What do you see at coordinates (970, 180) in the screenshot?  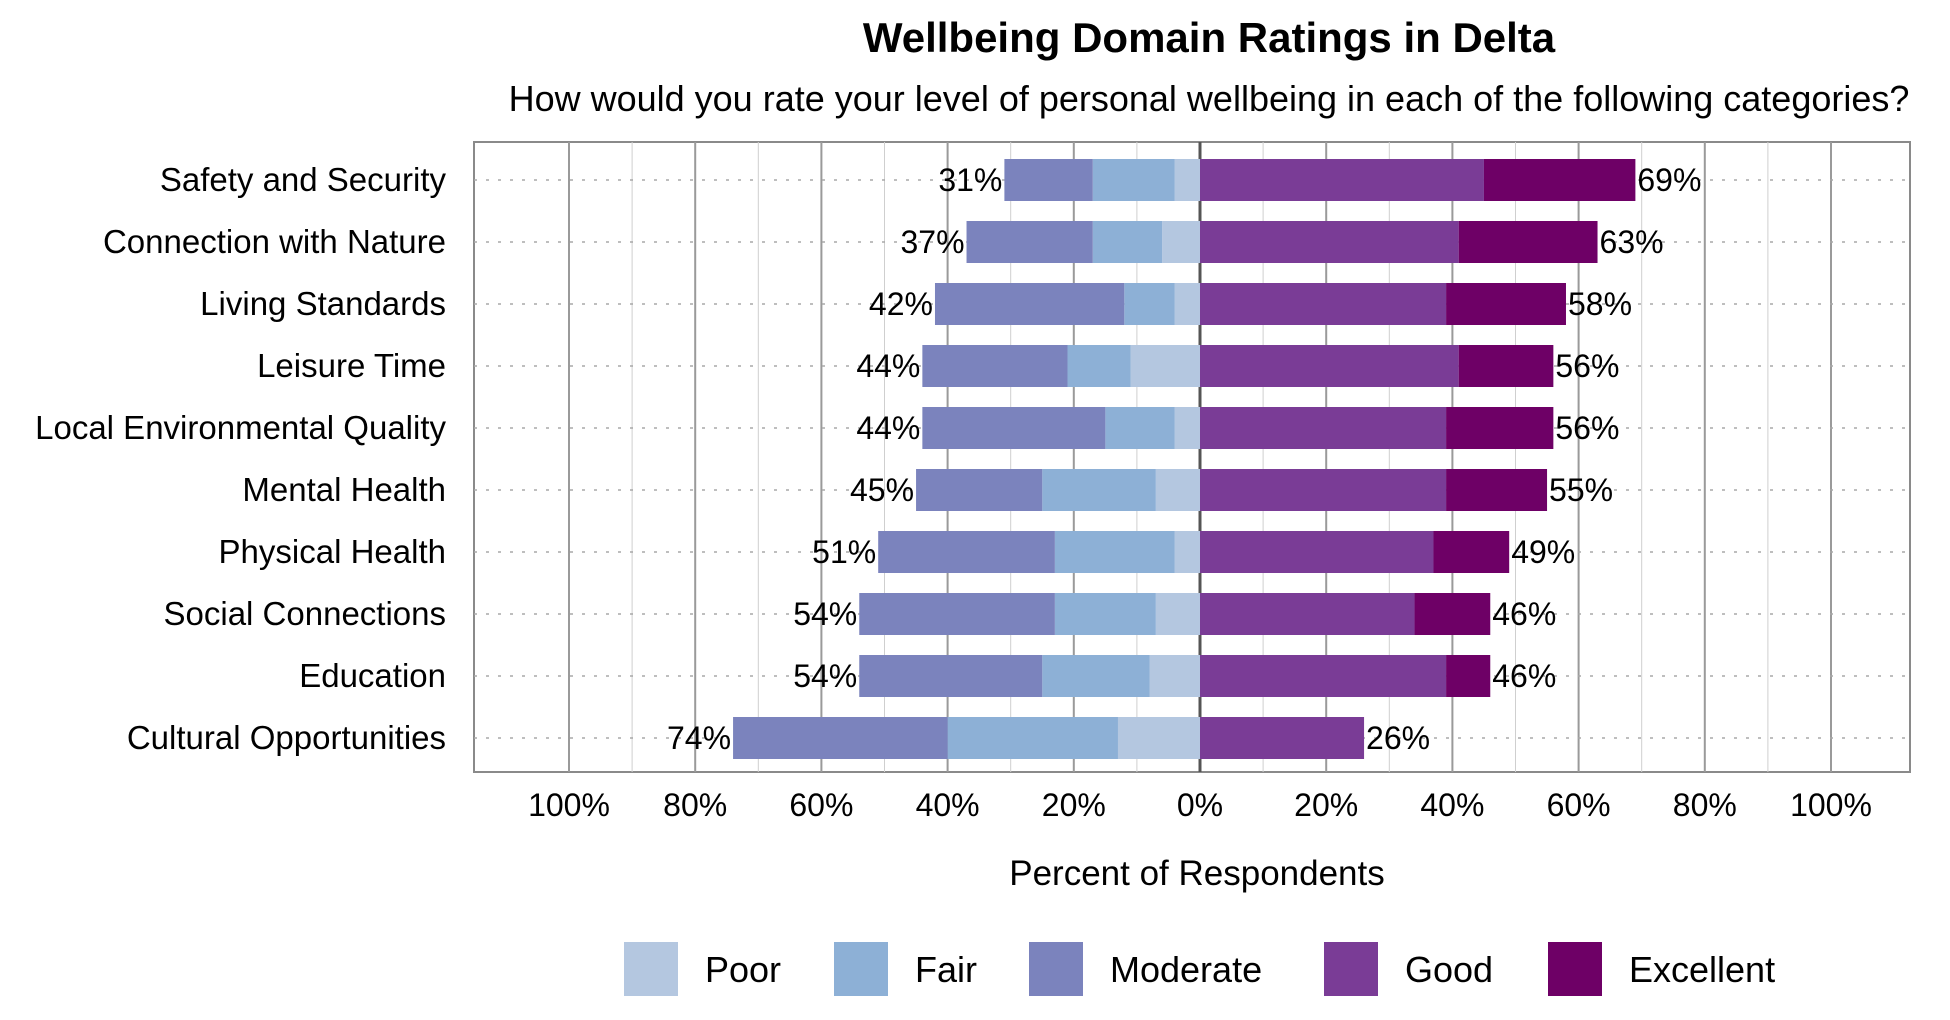 I see `negative-total-label: 31%` at bounding box center [970, 180].